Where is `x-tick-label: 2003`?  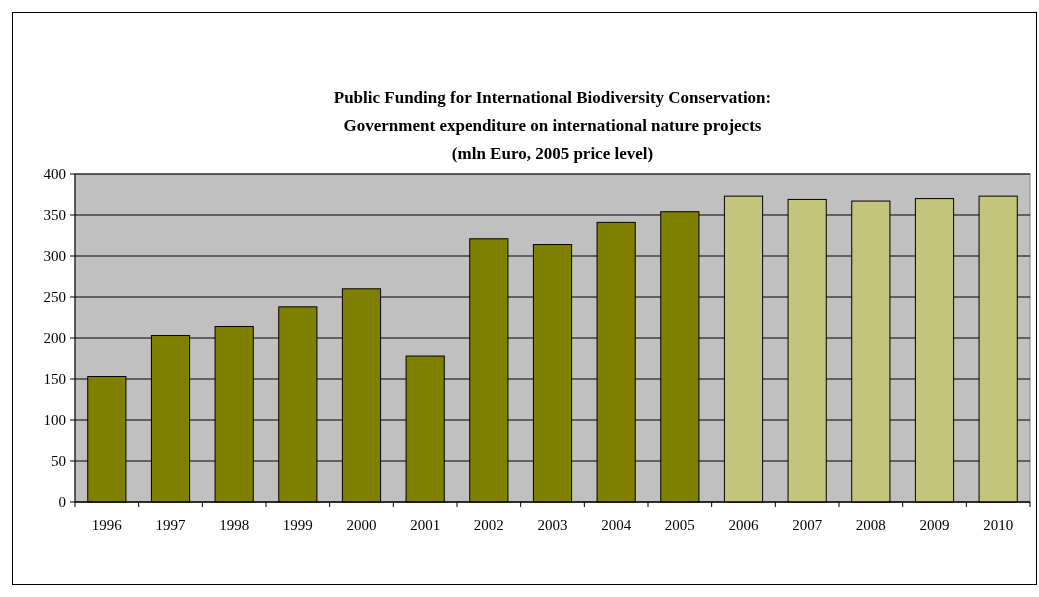
x-tick-label: 2003 is located at coordinates (552, 525).